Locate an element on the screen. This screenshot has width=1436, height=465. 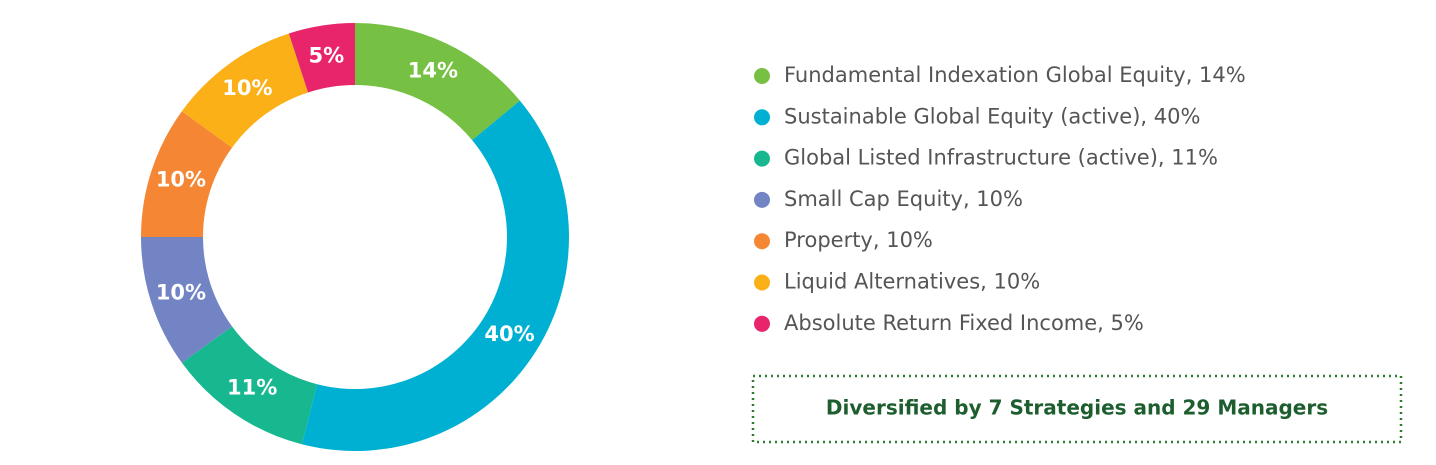
legend-label: Liquid Alternatives, 10% is located at coordinates (912, 282).